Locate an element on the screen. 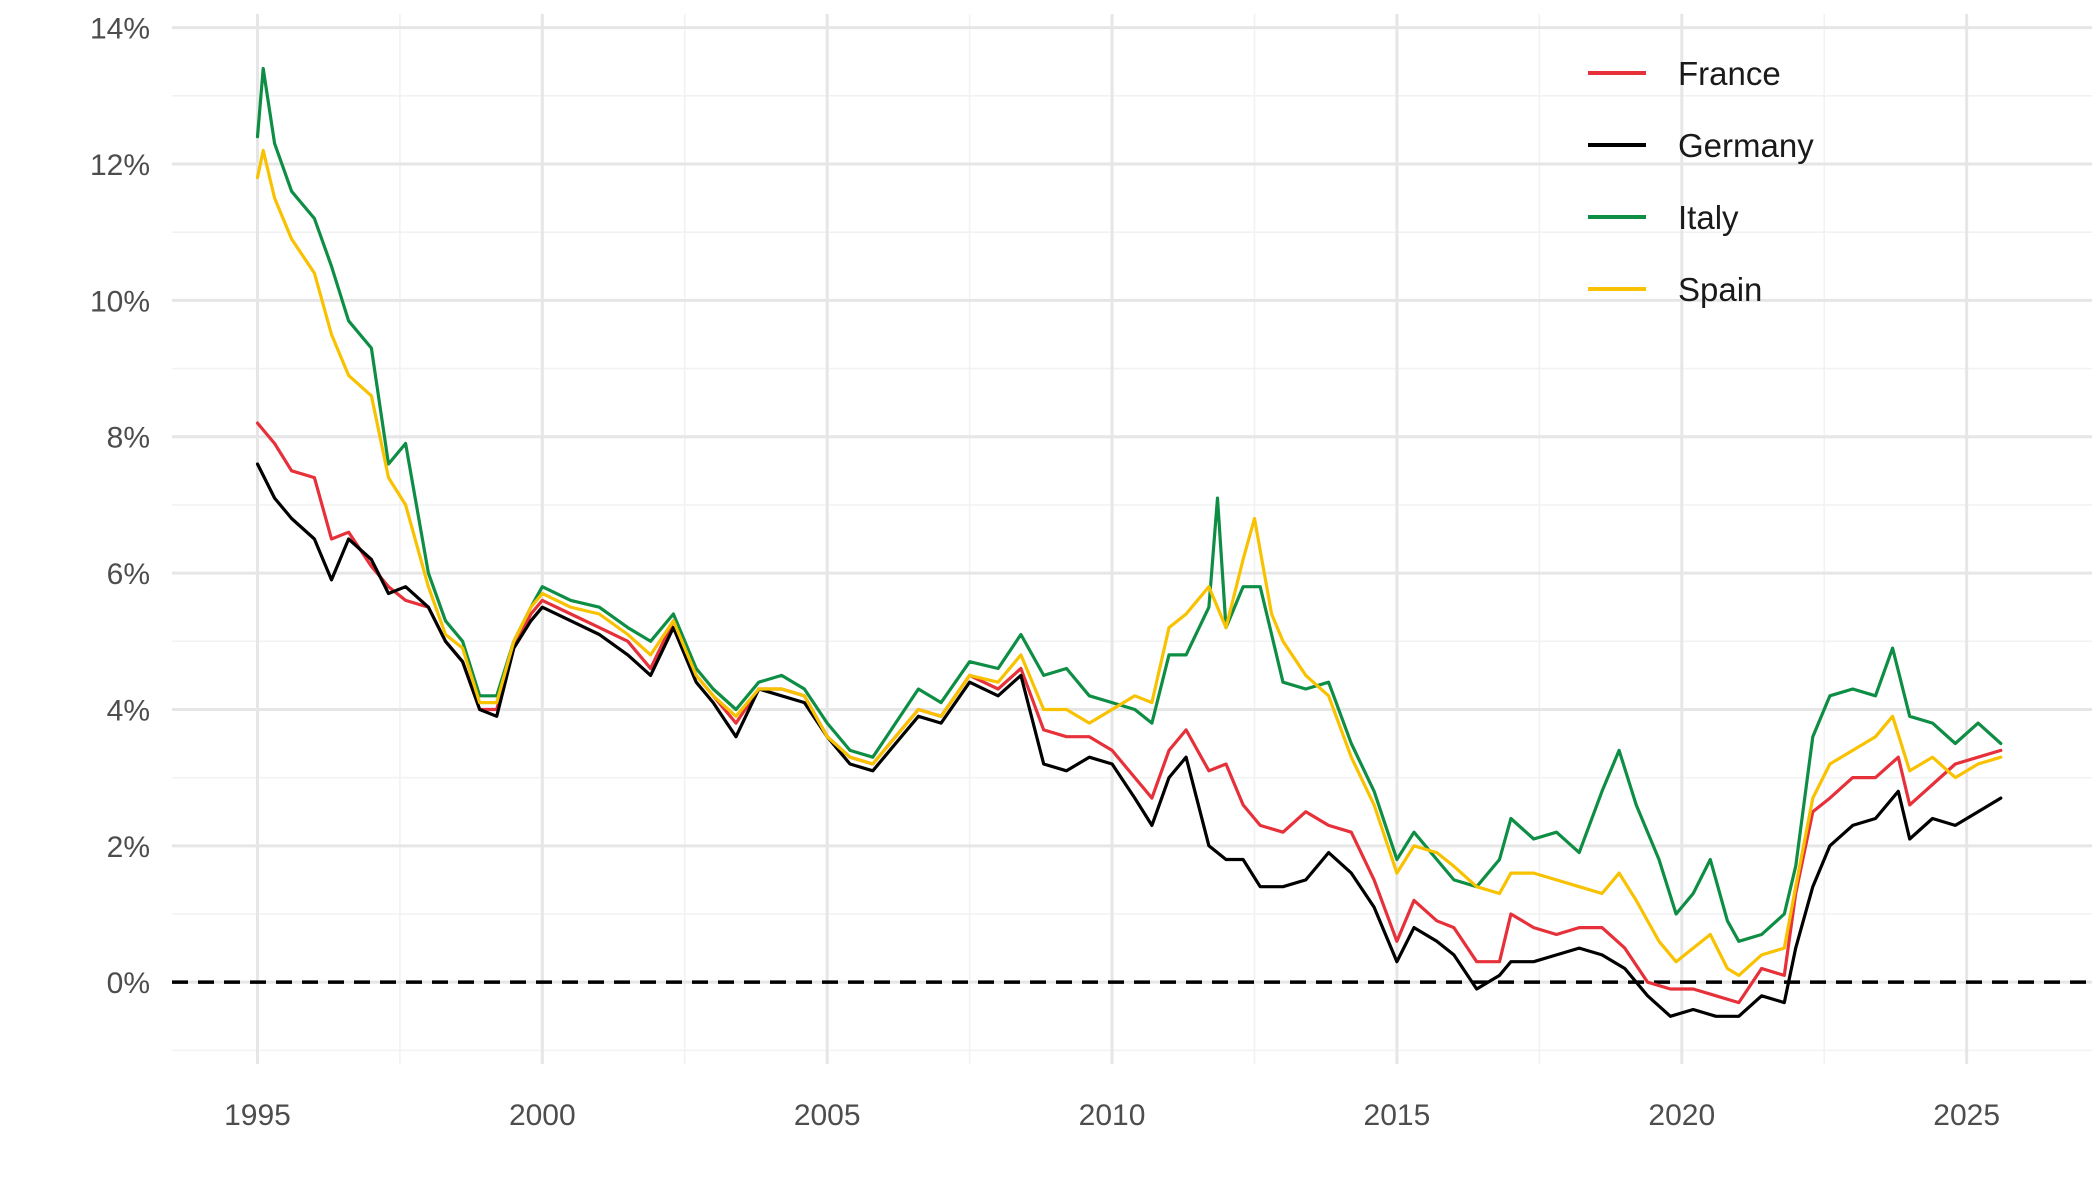 This screenshot has height=1200, width=2100. x-tick-label: 2005 is located at coordinates (827, 1115).